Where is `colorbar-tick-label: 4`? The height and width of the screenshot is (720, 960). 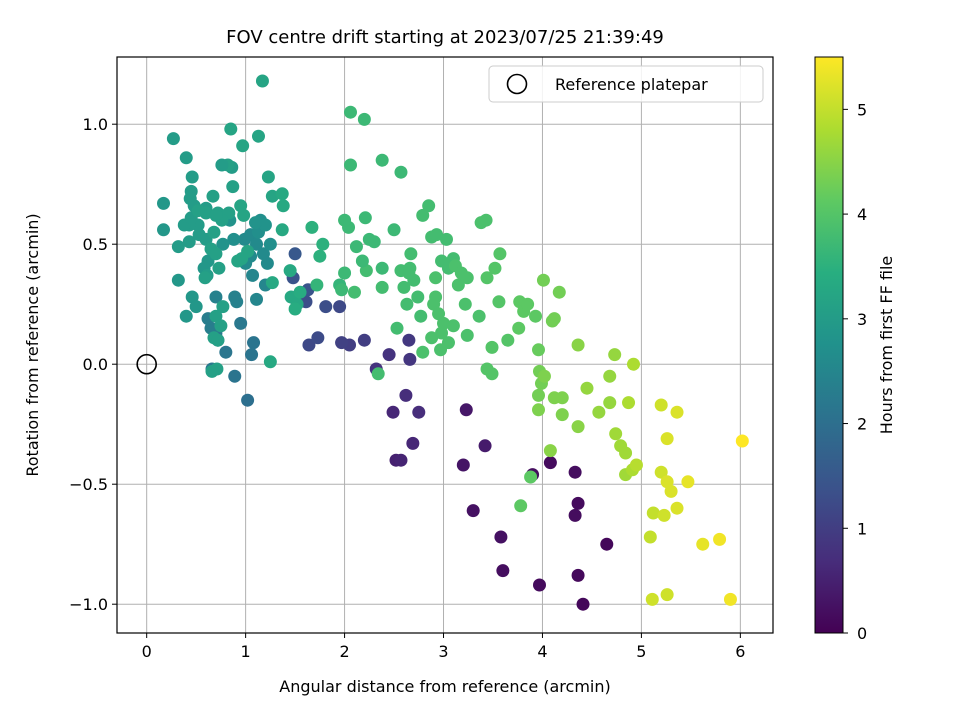 colorbar-tick-label: 4 is located at coordinates (862, 214).